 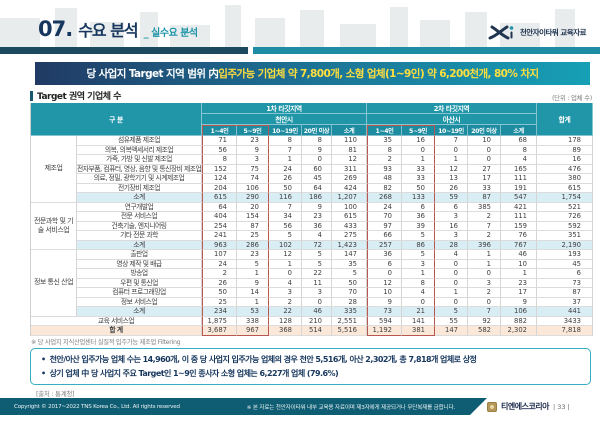 I want to click on value-cell: 8, so click(x=418, y=283).